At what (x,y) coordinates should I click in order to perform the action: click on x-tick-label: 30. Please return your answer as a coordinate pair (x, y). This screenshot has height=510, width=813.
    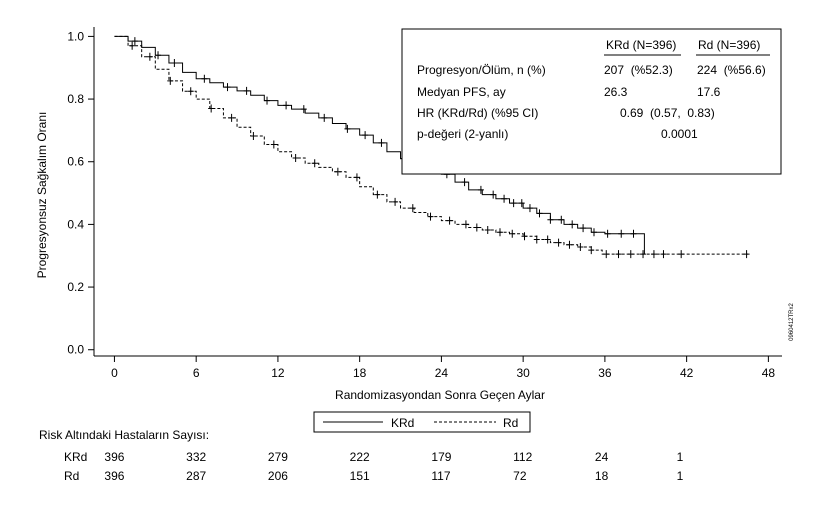
    Looking at the image, I should click on (523, 373).